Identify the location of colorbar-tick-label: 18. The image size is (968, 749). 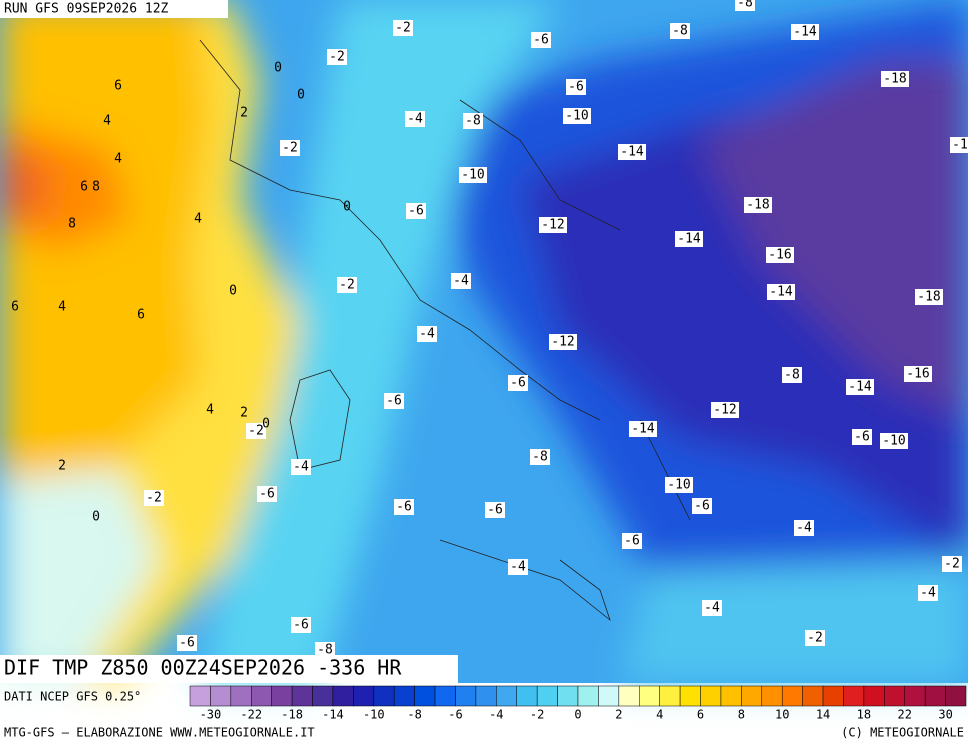
(864, 715).